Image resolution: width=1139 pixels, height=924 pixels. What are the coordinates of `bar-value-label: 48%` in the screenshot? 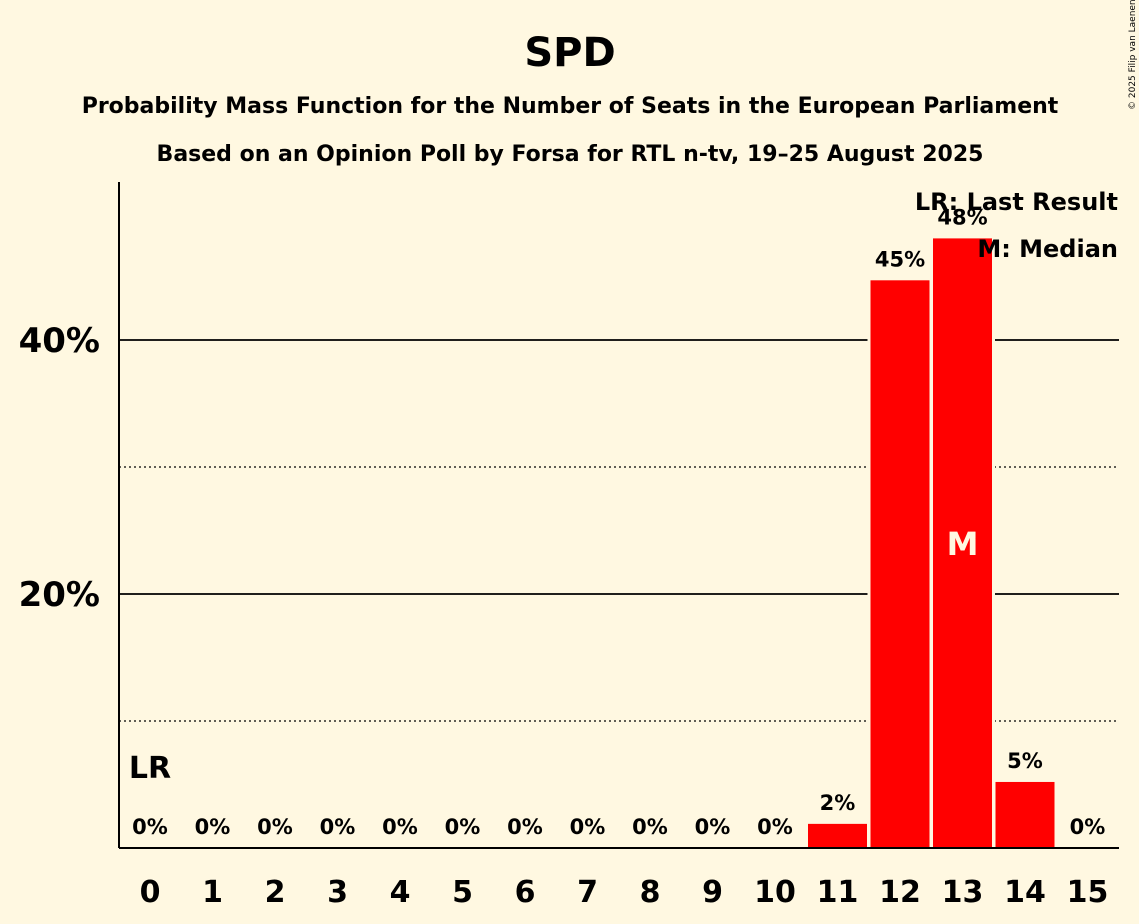 It's located at (962, 217).